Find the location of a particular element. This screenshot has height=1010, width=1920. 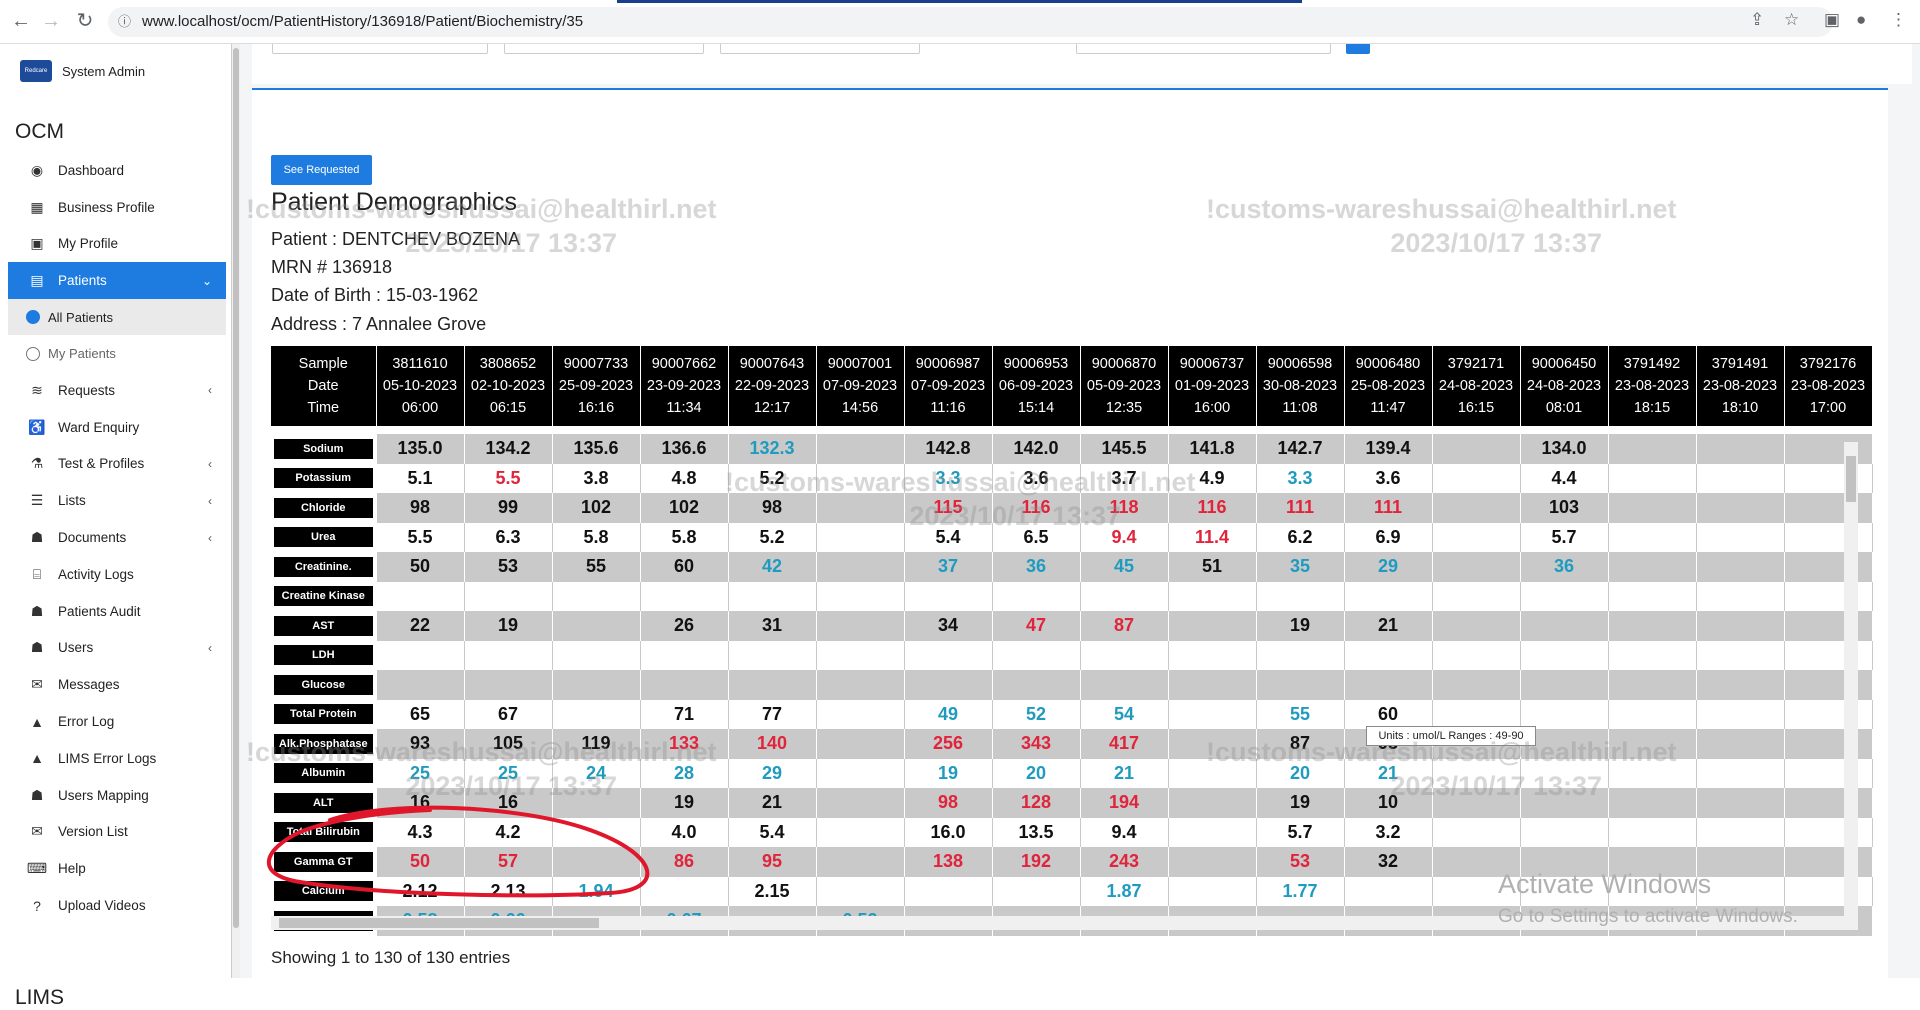

patient-mrn-input is located at coordinates (380, 49).